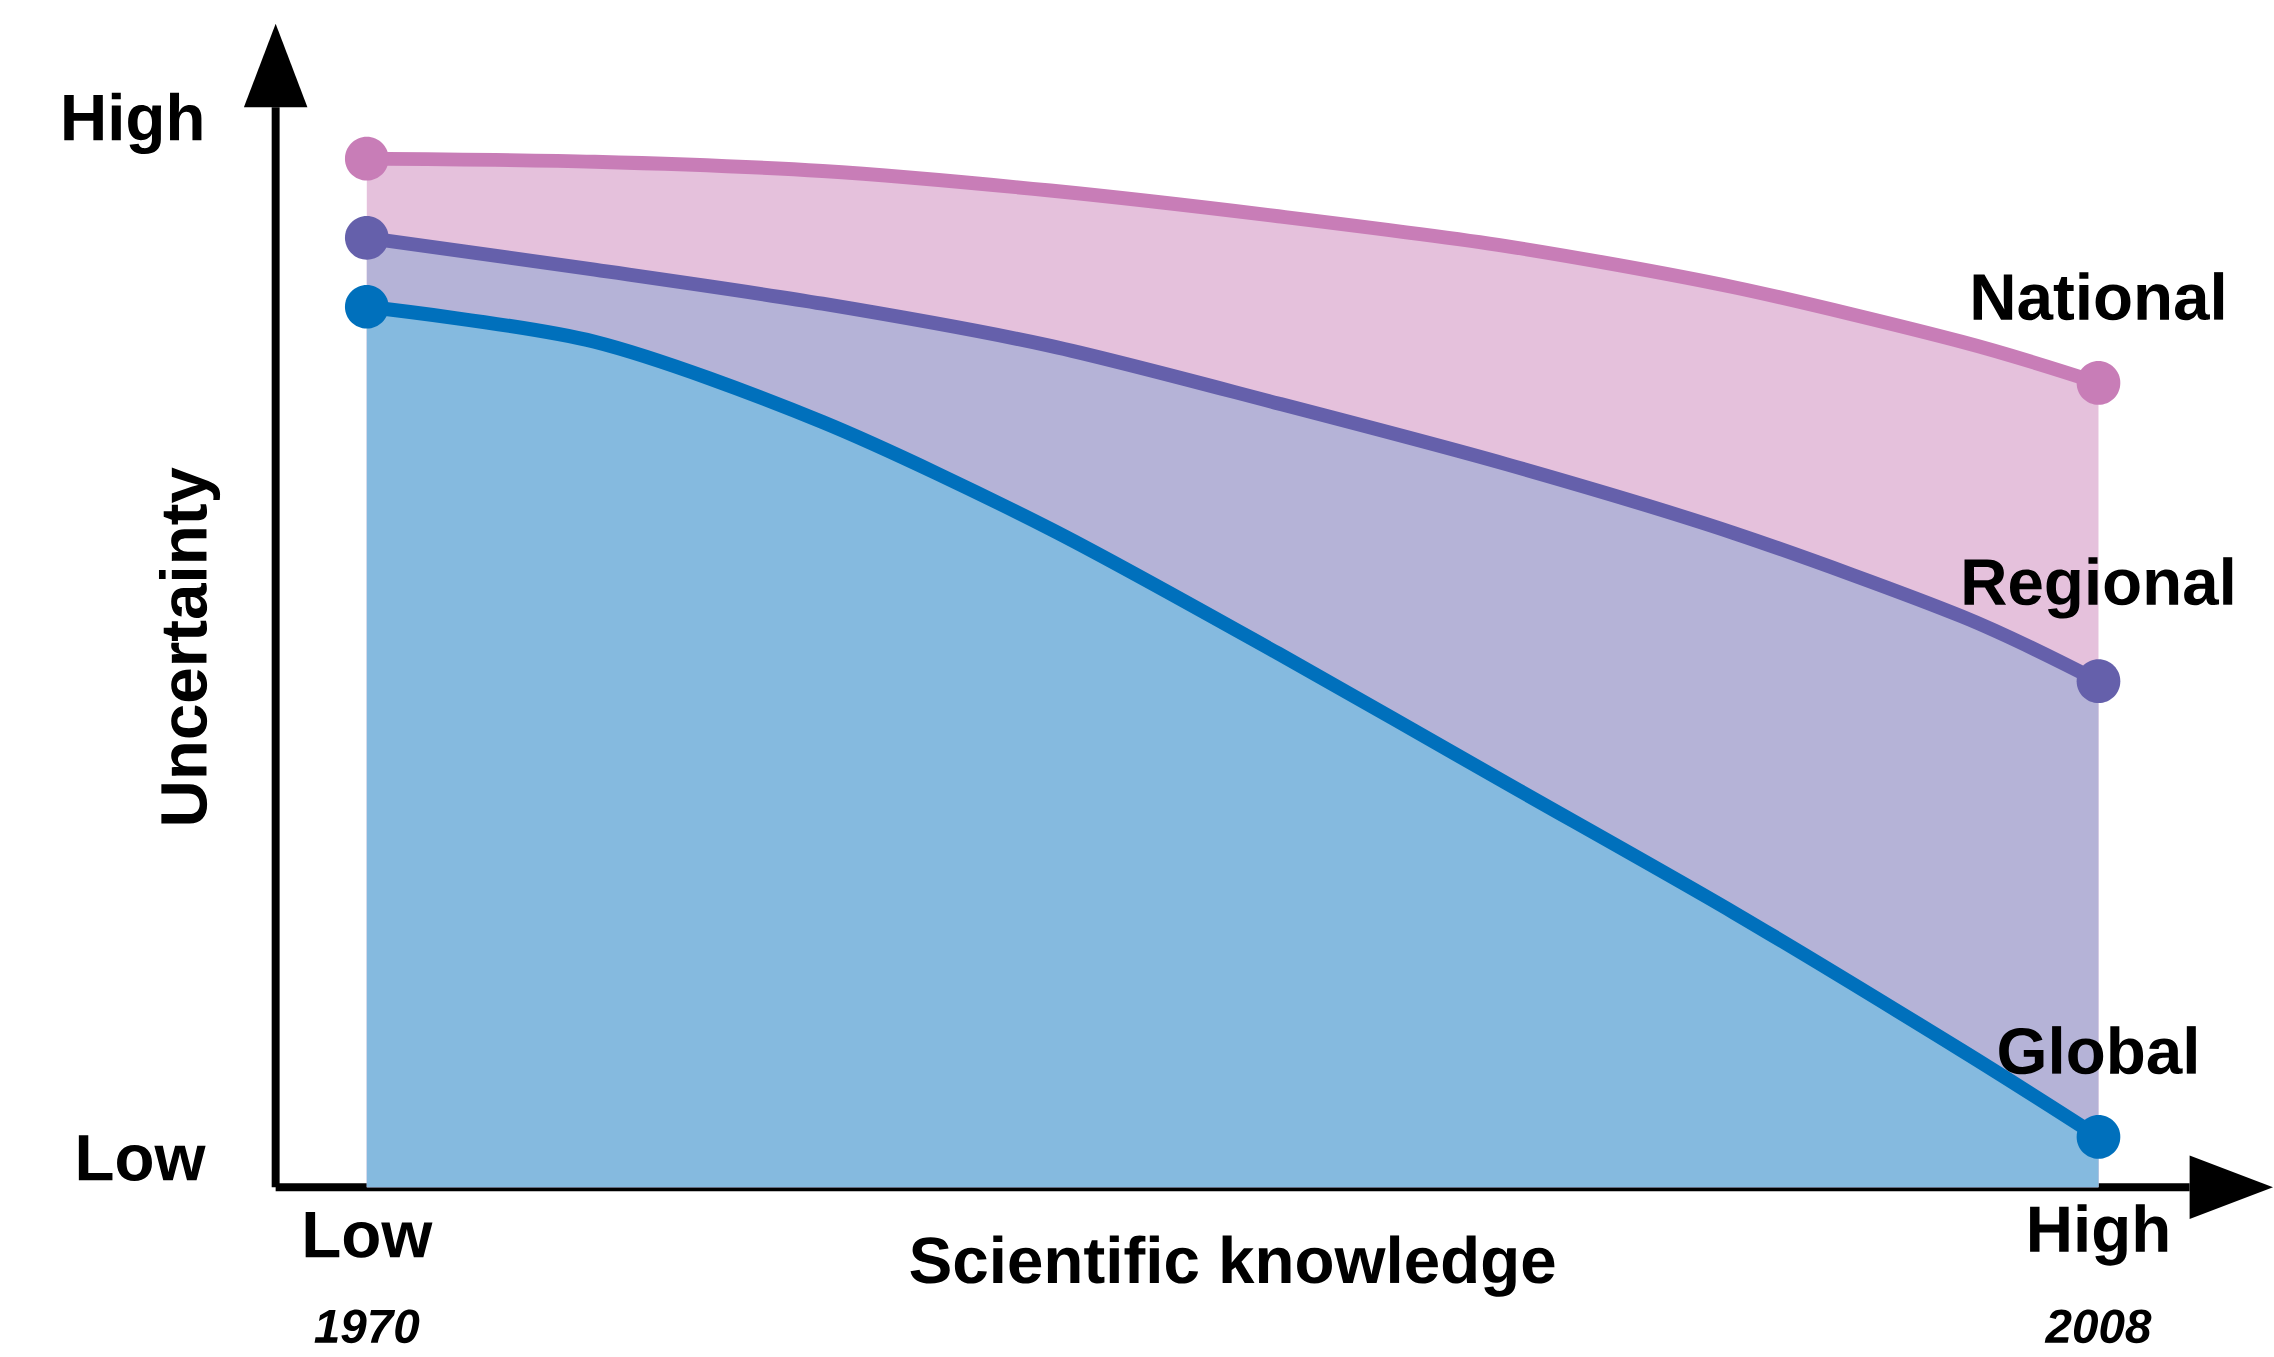 The height and width of the screenshot is (1357, 2274). What do you see at coordinates (2098, 296) in the screenshot?
I see `series-label: National` at bounding box center [2098, 296].